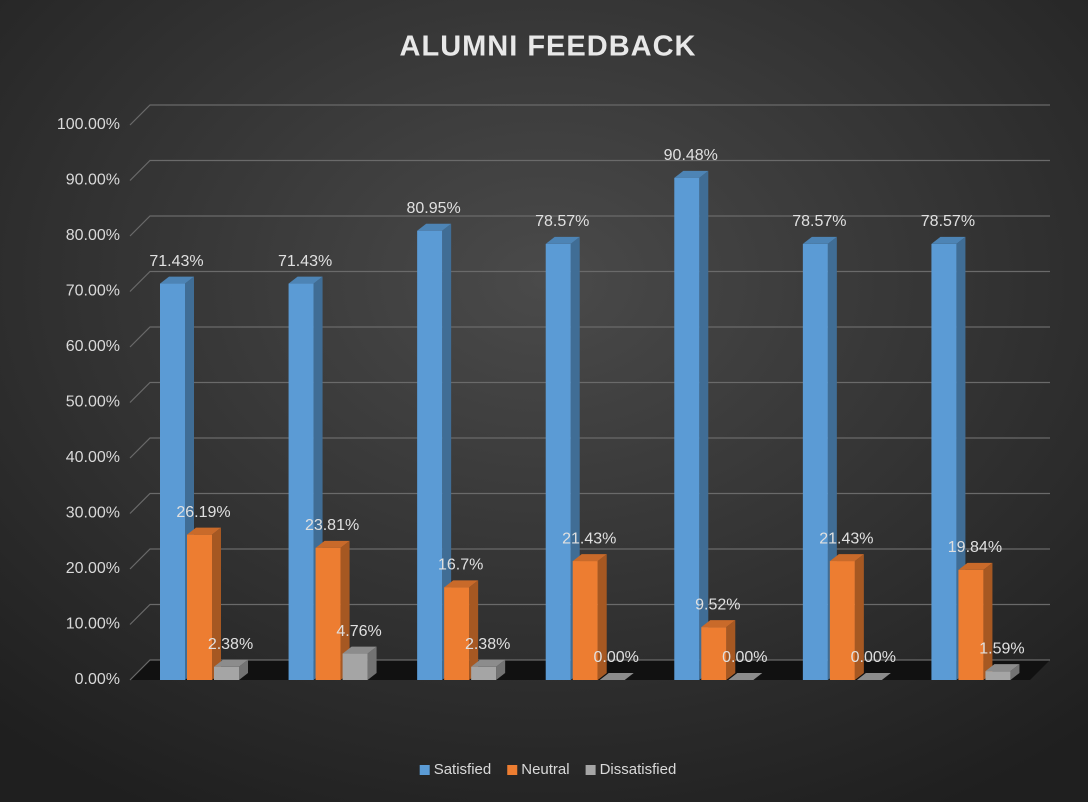  Describe the element at coordinates (93, 457) in the screenshot. I see `y-tick-label: 40.00%` at that location.